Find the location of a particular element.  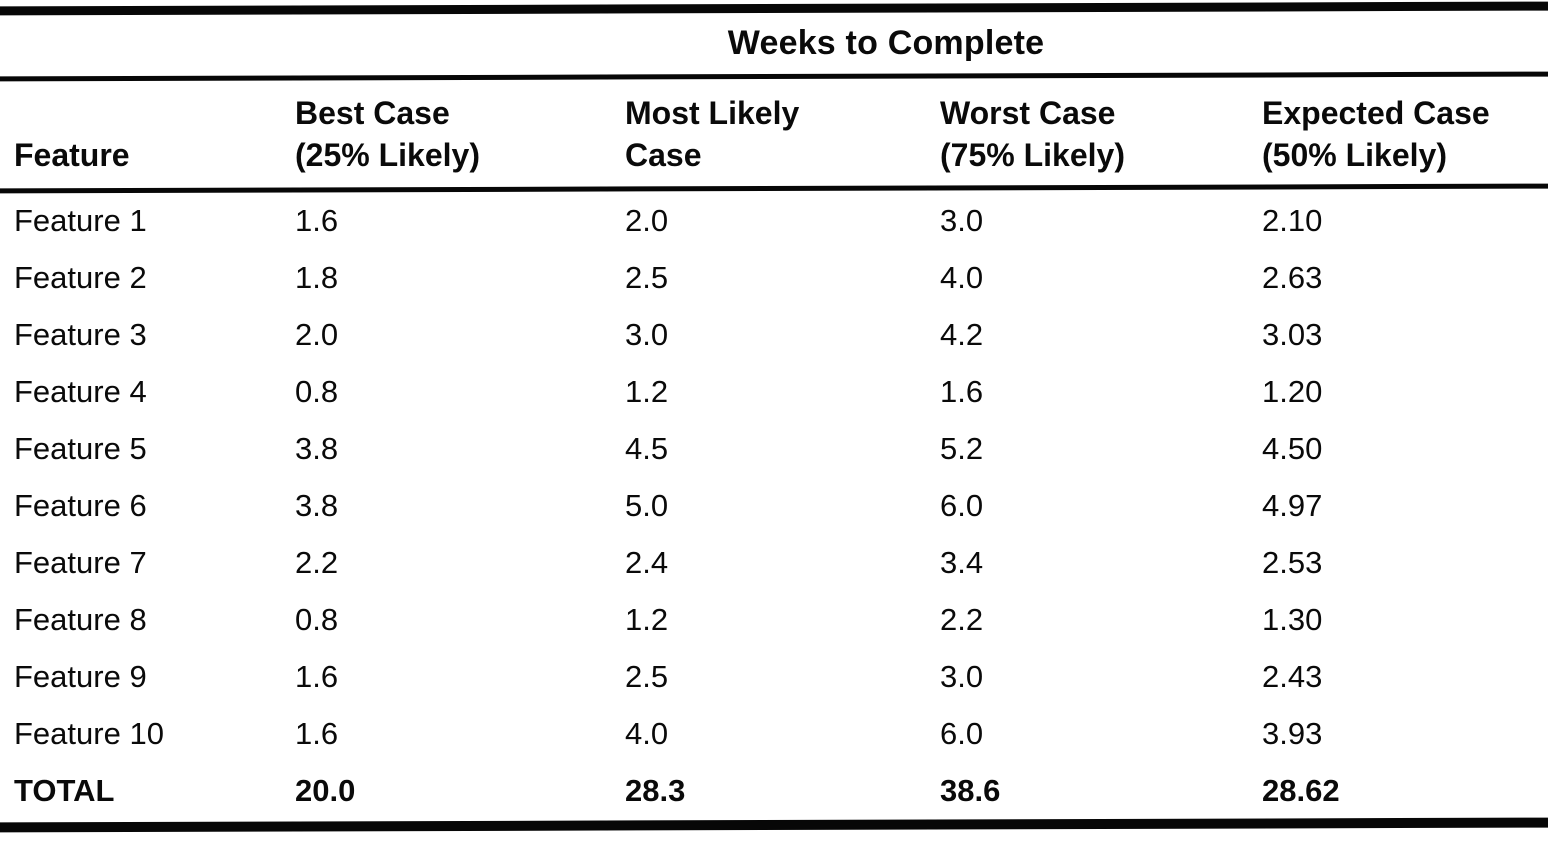

cell-expected: 2.43 is located at coordinates (1292, 676).